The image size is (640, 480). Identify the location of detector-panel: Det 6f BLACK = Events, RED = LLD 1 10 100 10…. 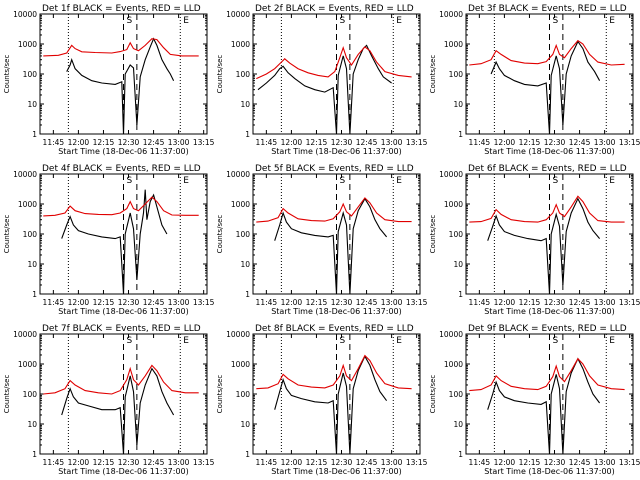
(534, 240).